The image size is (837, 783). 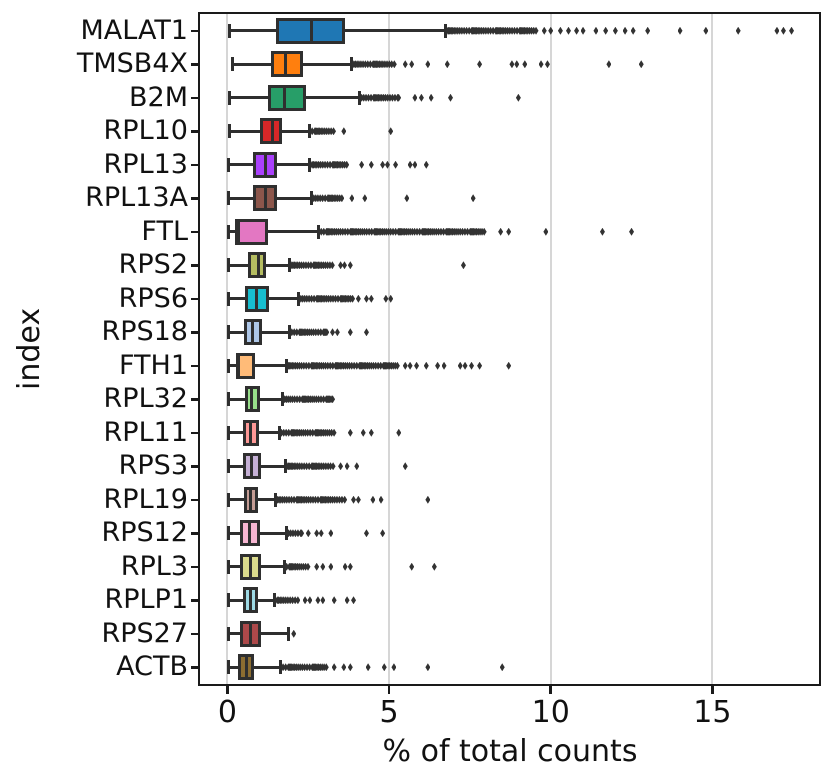 I want to click on whisker-cap-low-FTH1, so click(x=228, y=365).